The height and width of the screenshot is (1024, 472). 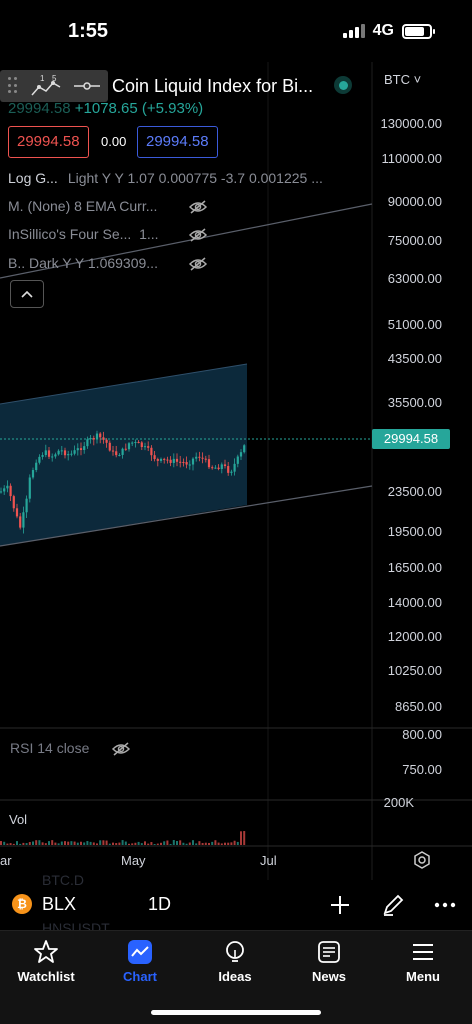 What do you see at coordinates (403, 79) in the screenshot?
I see `axis-symbol-selector: BTC ˅` at bounding box center [403, 79].